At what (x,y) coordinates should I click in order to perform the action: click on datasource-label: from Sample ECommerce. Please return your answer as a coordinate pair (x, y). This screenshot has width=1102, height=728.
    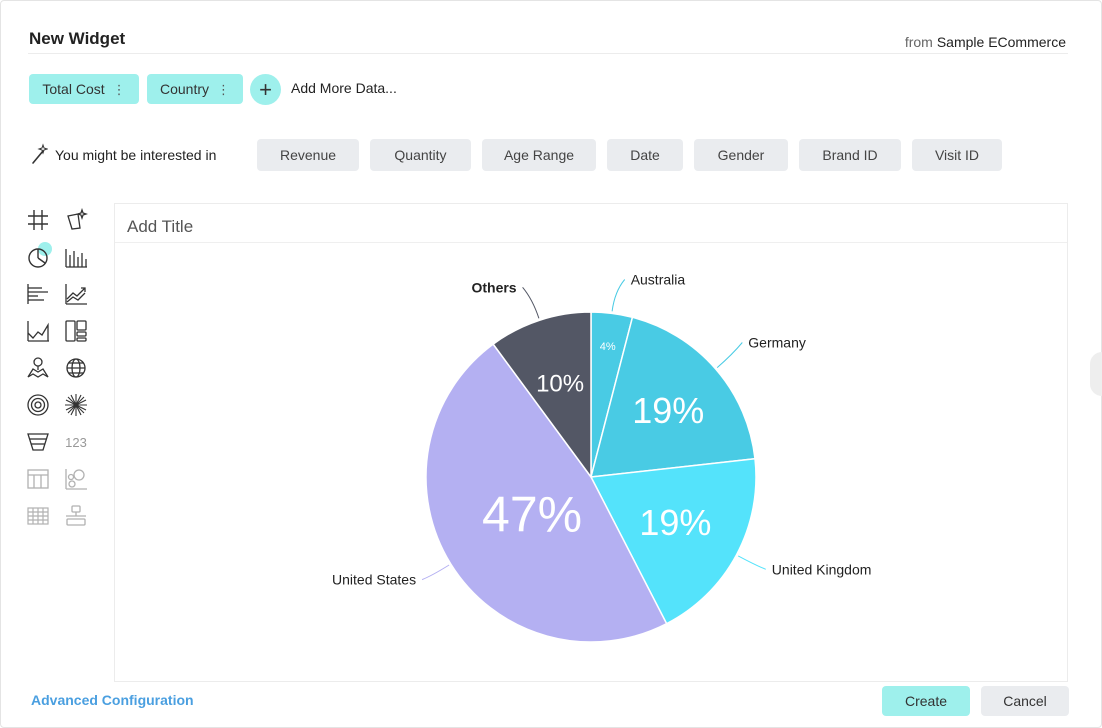
    Looking at the image, I should click on (985, 42).